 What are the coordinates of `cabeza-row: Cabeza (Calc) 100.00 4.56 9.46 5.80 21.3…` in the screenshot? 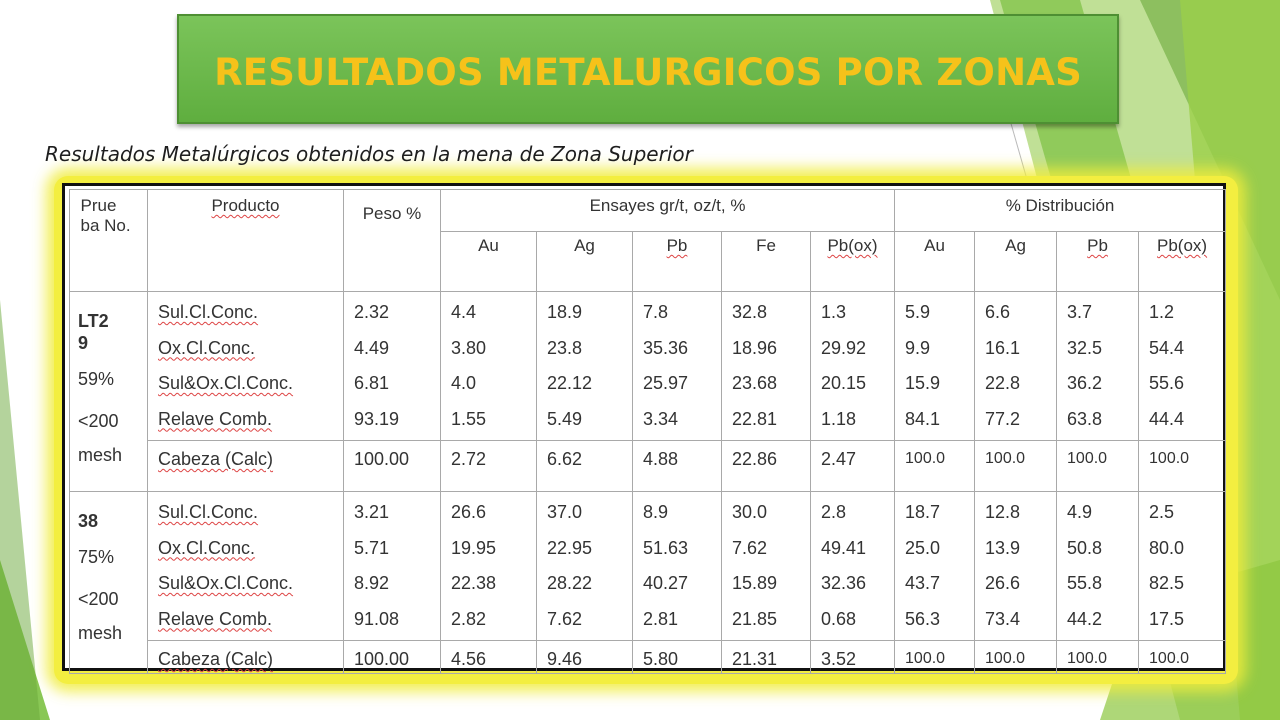 It's located at (648, 657).